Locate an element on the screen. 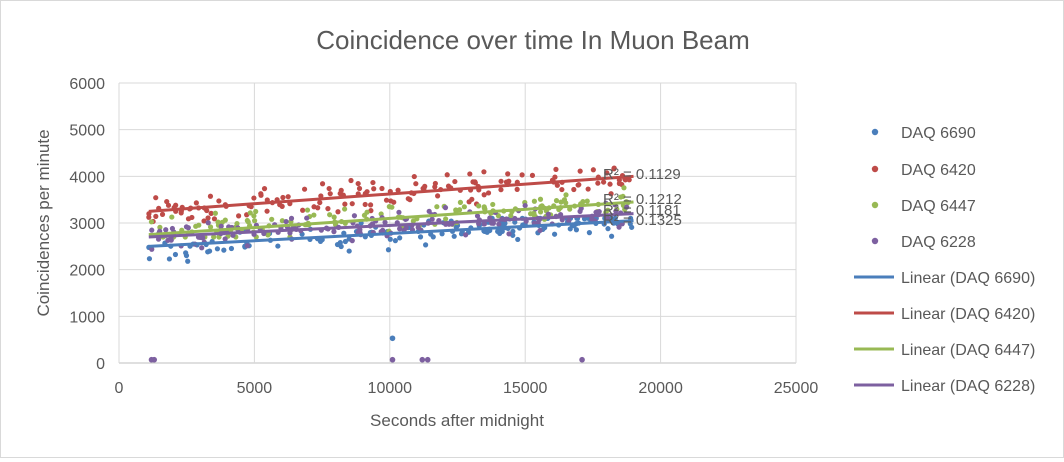 This screenshot has width=1064, height=462. x-tick-label: 10000 is located at coordinates (390, 388).